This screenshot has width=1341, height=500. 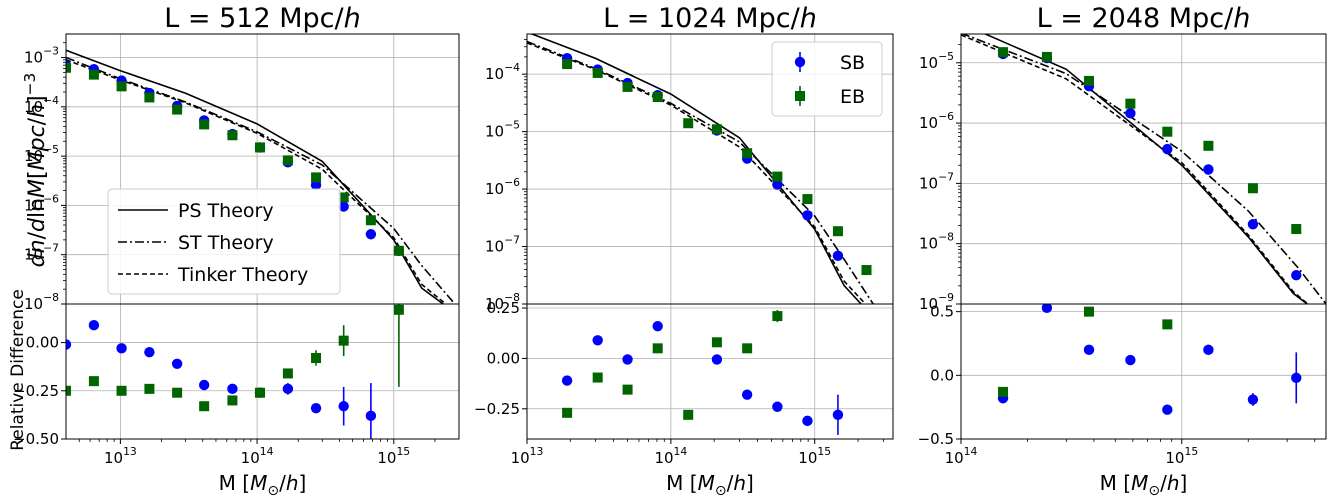 I want to click on legend-label: ST Theory, so click(x=226, y=243).